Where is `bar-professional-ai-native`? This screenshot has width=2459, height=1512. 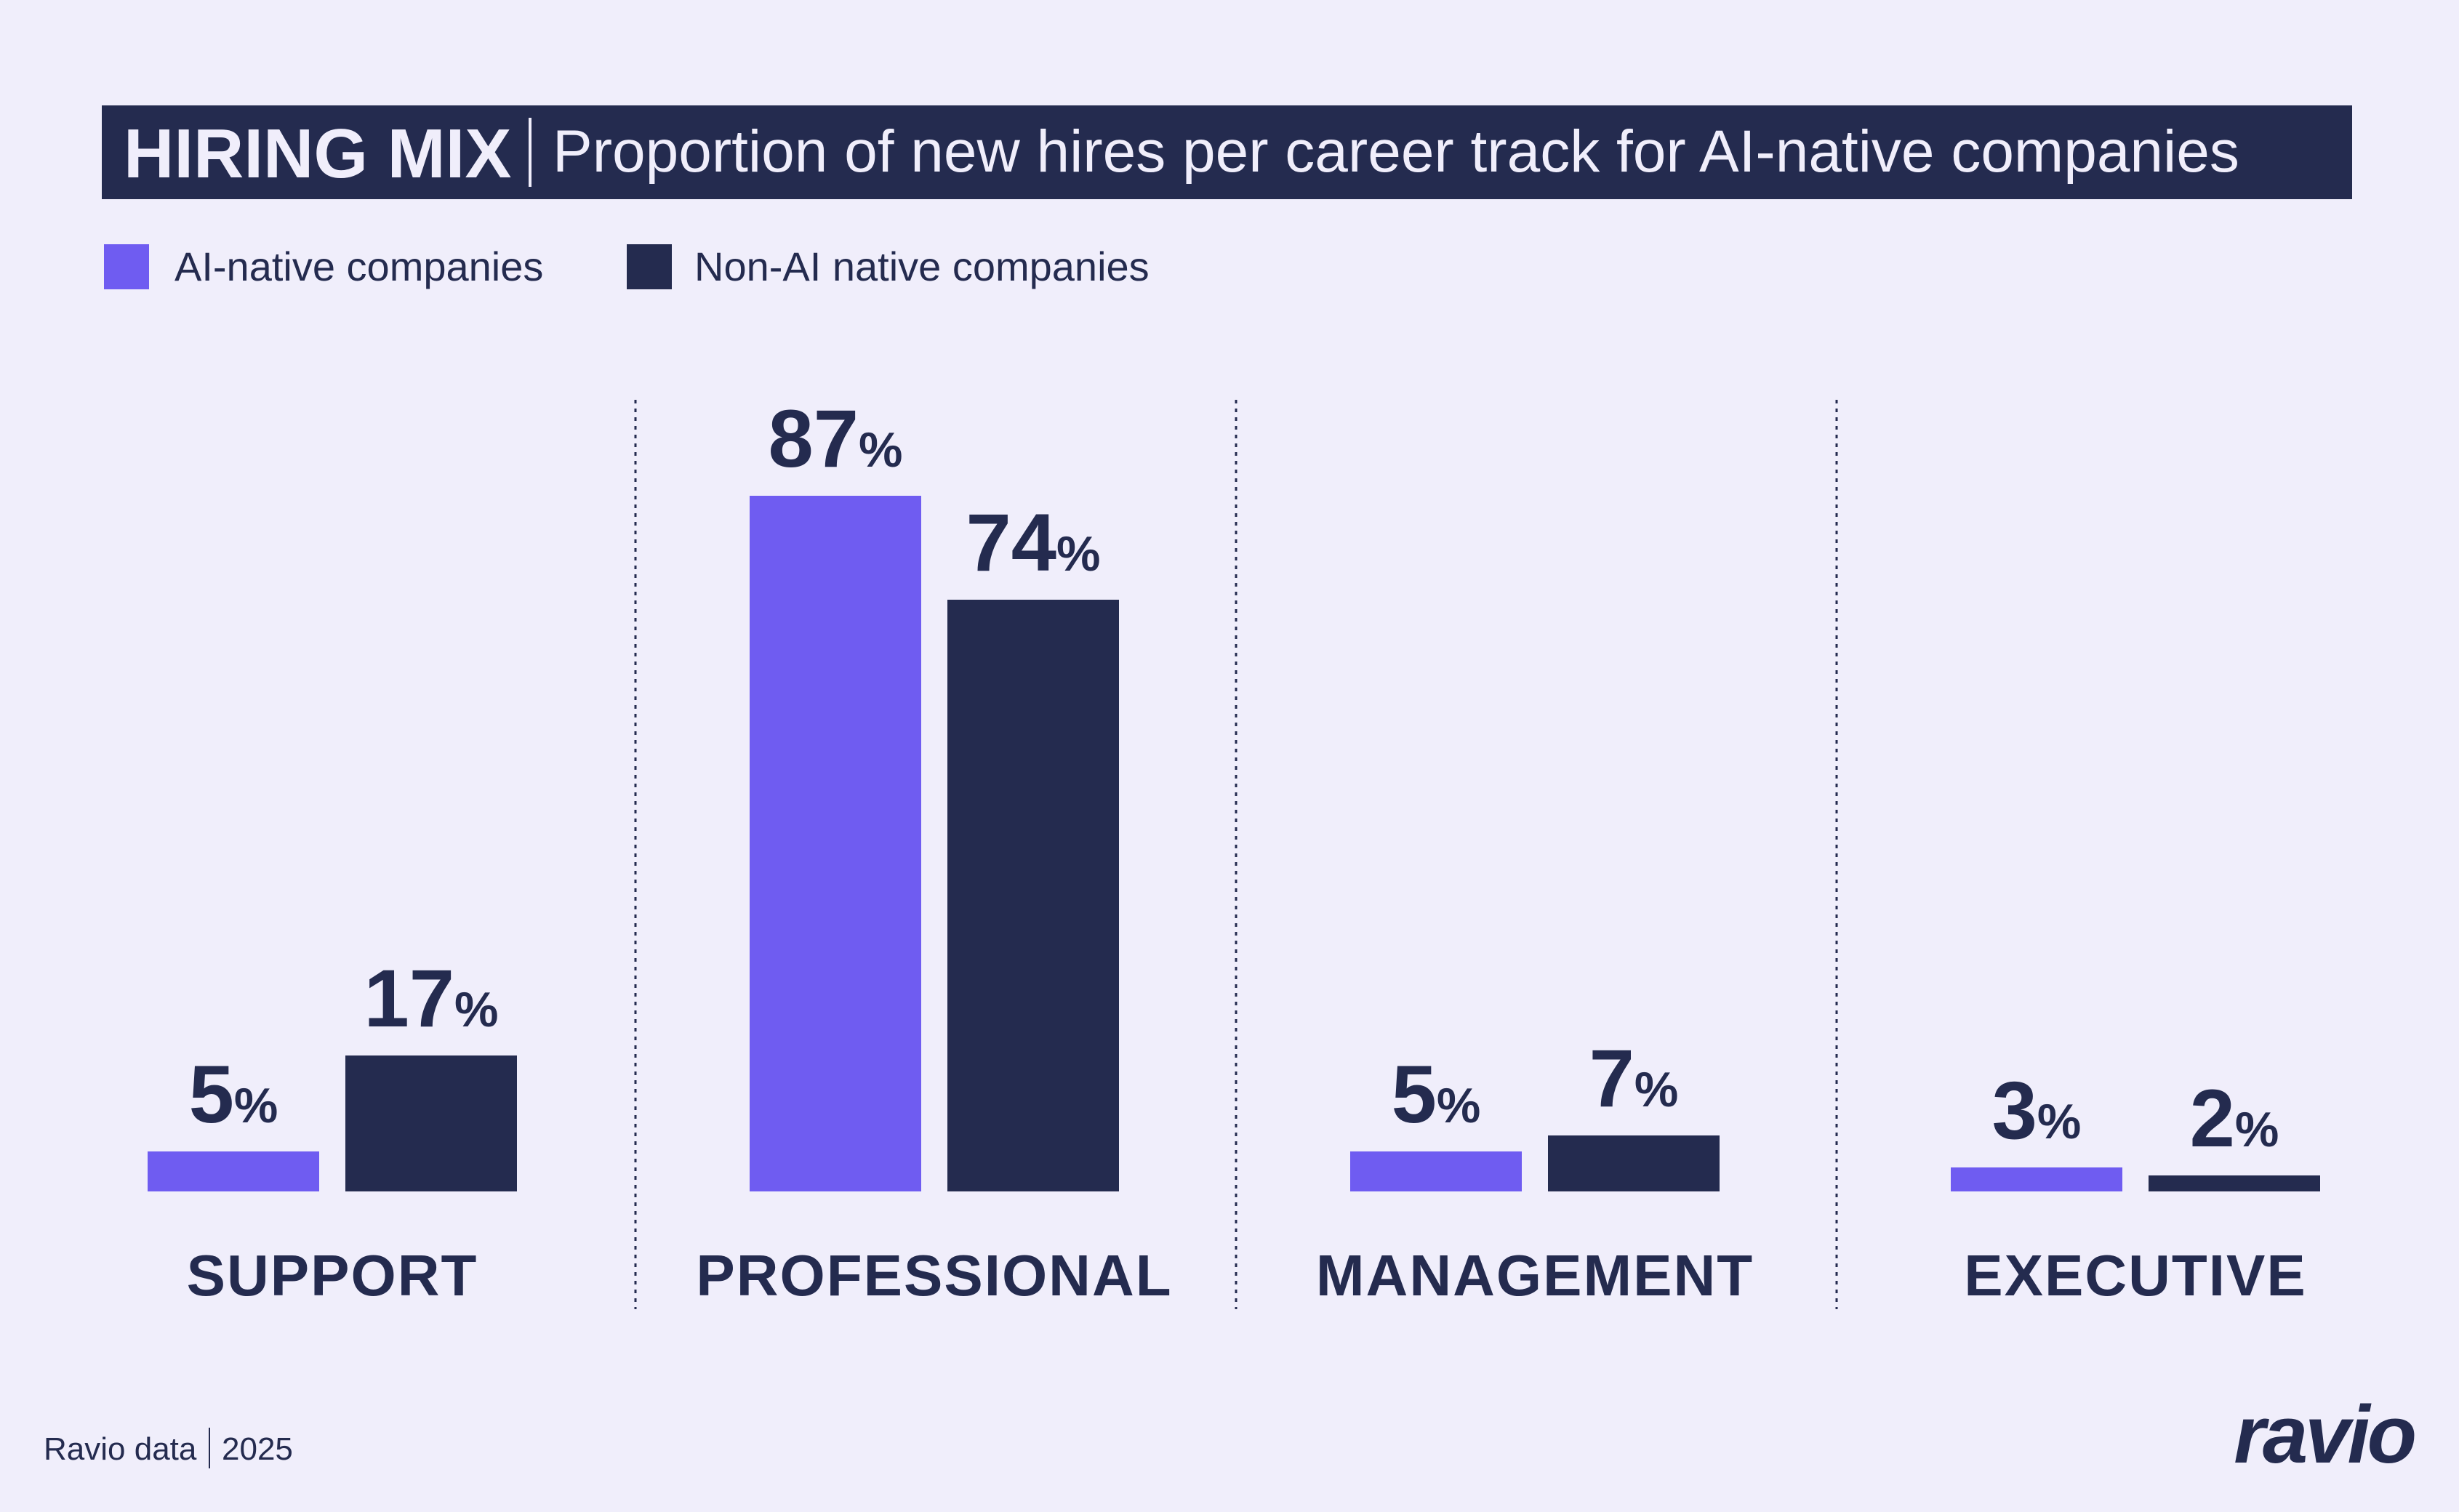
bar-professional-ai-native is located at coordinates (835, 843).